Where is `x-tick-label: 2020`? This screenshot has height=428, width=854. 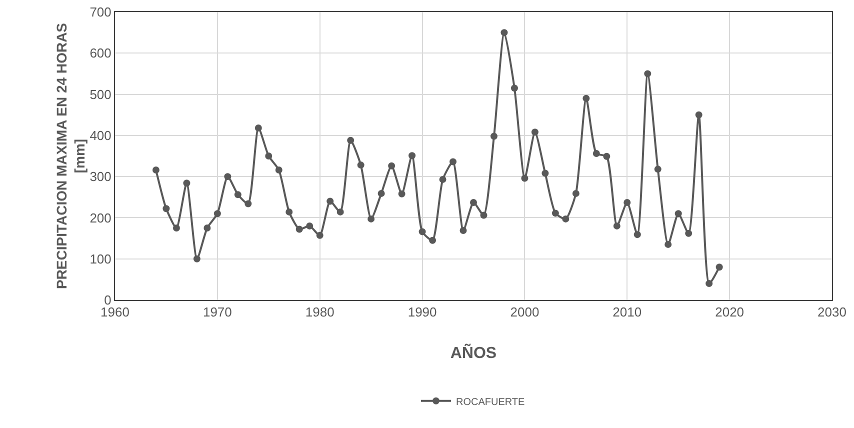 x-tick-label: 2020 is located at coordinates (729, 312).